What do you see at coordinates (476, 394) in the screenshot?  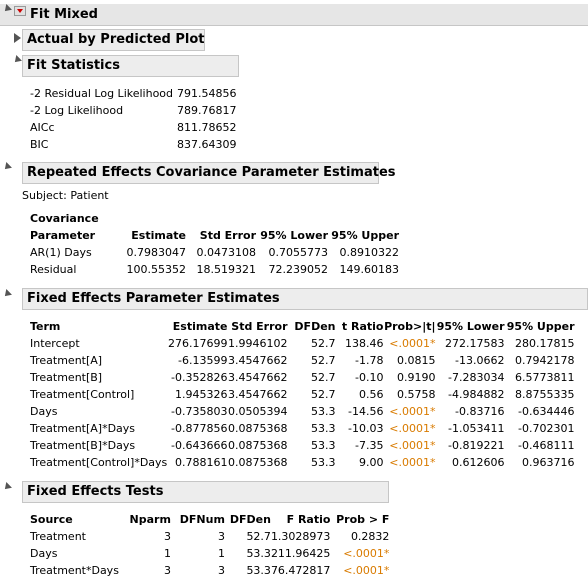 I see `lower-value: -4.984882` at bounding box center [476, 394].